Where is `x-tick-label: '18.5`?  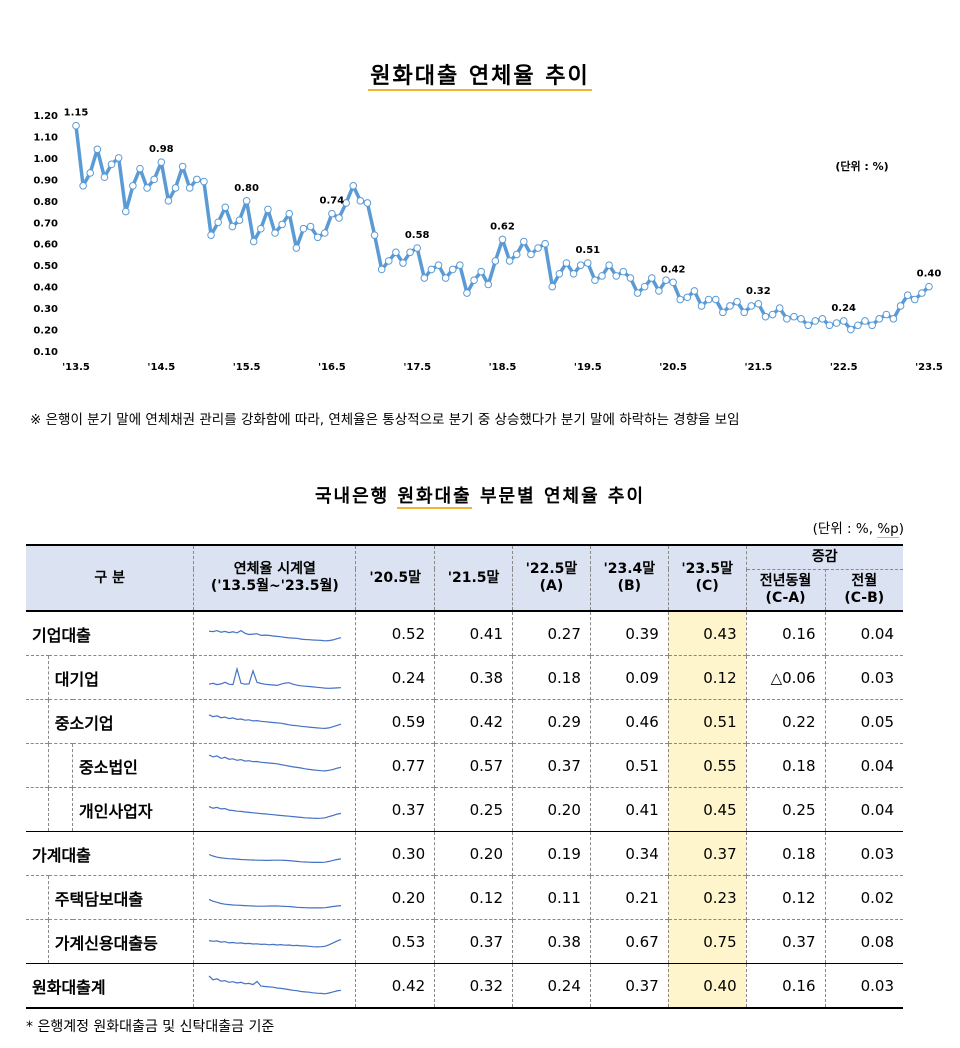 x-tick-label: '18.5 is located at coordinates (503, 367).